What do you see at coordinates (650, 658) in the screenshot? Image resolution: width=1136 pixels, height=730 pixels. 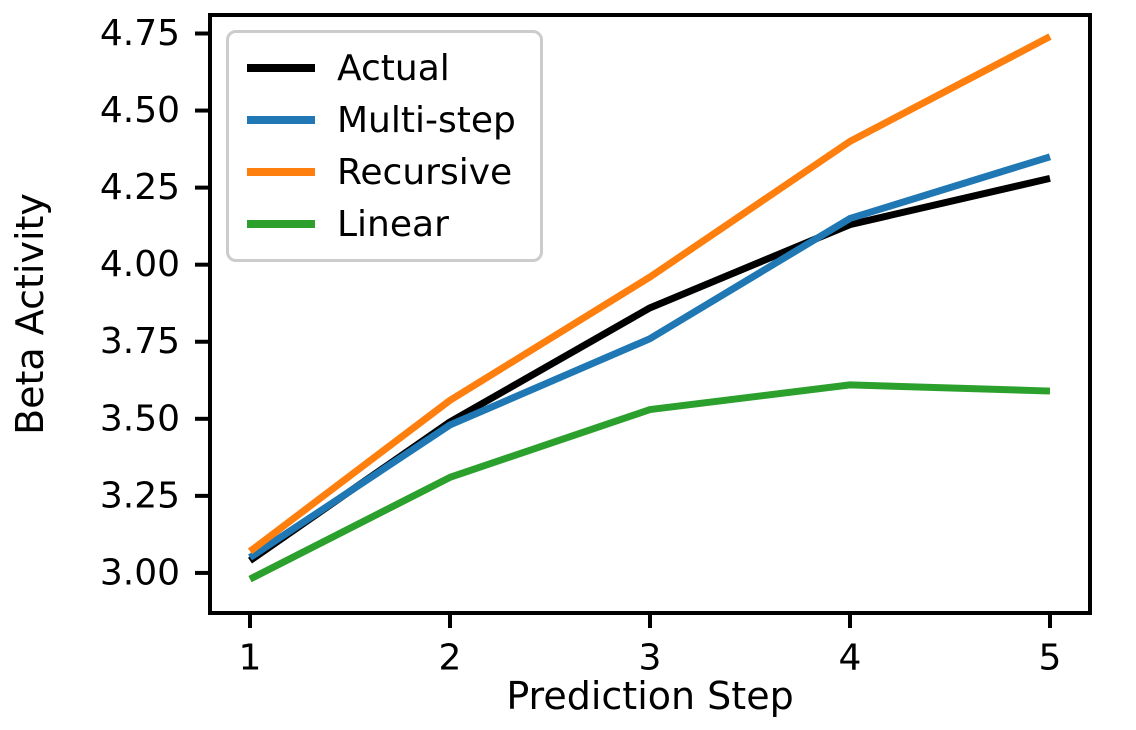 I see `x-tick-label: 3` at bounding box center [650, 658].